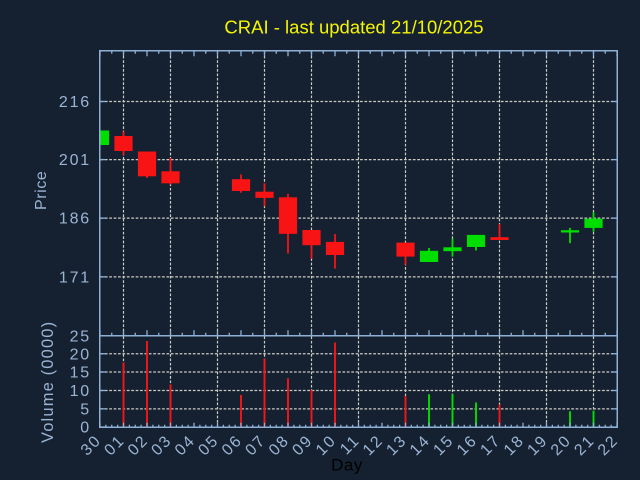  I want to click on svg-text: CRAI - last updated 21/10/2025, so click(353, 27).